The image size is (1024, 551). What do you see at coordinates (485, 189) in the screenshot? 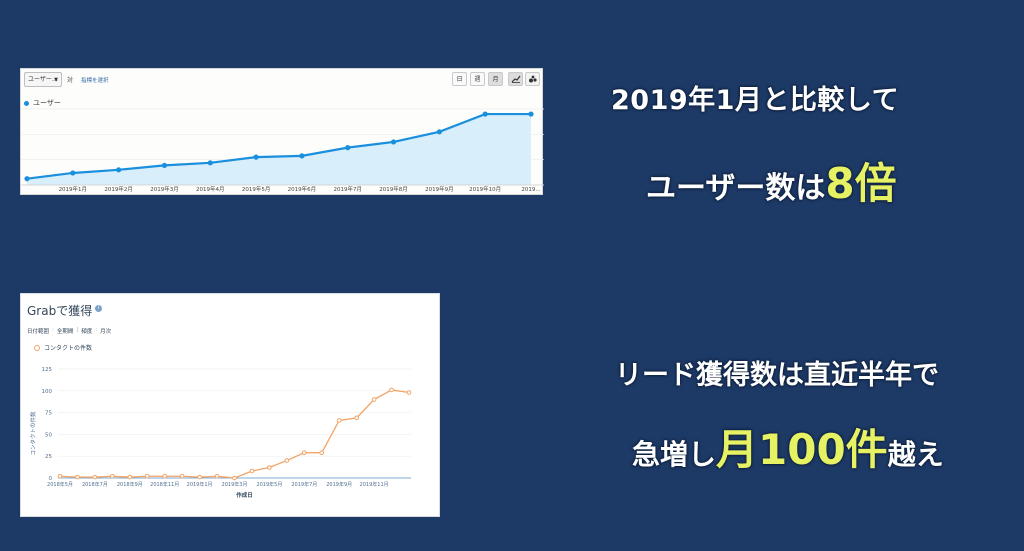
I see `x-tick-label: 2019年10月` at bounding box center [485, 189].